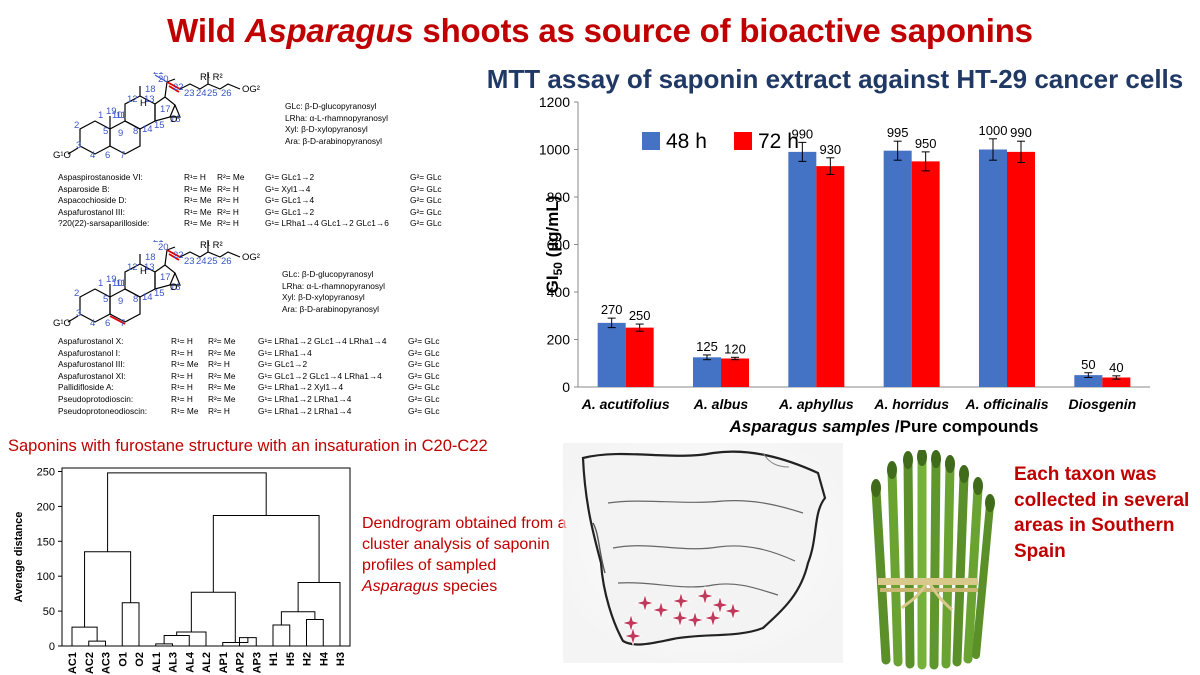 The width and height of the screenshot is (1200, 675). What do you see at coordinates (241, 662) in the screenshot?
I see `leaf-label: AP2` at bounding box center [241, 662].